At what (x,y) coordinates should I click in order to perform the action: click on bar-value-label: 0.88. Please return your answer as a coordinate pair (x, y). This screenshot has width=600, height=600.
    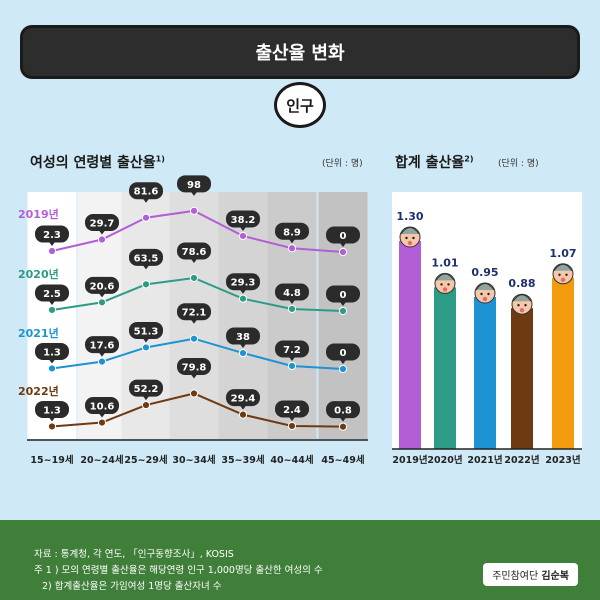
    Looking at the image, I should click on (521, 283).